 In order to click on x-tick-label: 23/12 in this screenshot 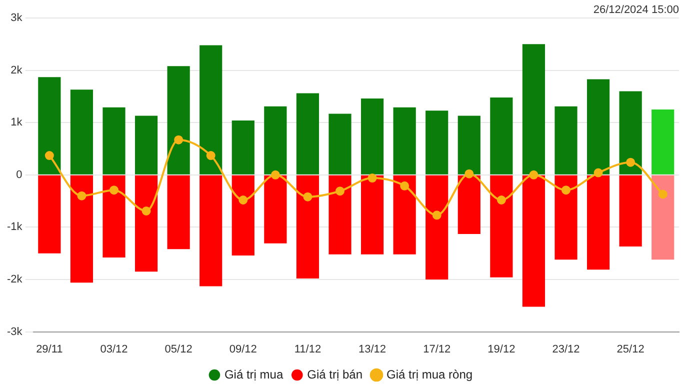, I will do `click(566, 349)`.